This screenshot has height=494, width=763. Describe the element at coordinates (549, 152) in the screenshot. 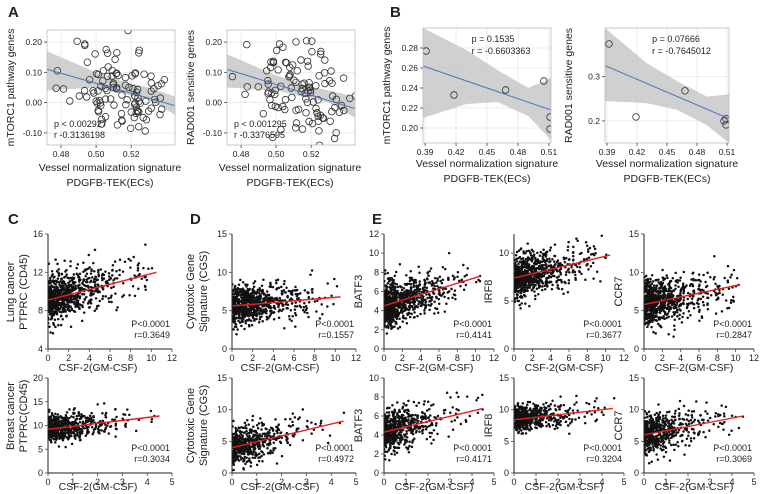

I see `x-tick-label-b1-4: 0.51` at that location.